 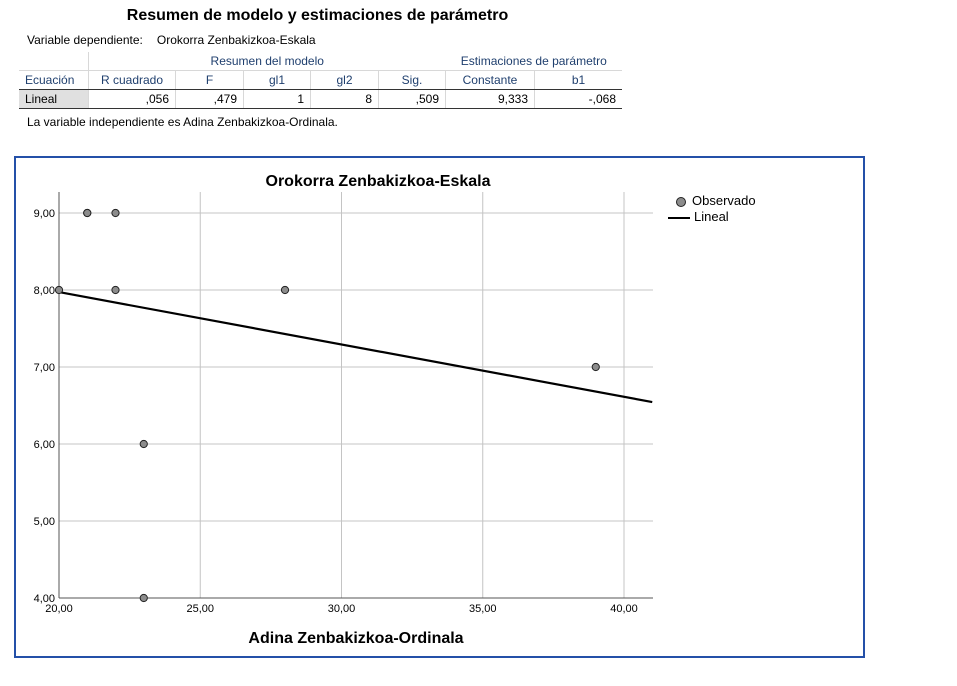 I want to click on chart-legend: Observado Lineal, so click(x=712, y=209).